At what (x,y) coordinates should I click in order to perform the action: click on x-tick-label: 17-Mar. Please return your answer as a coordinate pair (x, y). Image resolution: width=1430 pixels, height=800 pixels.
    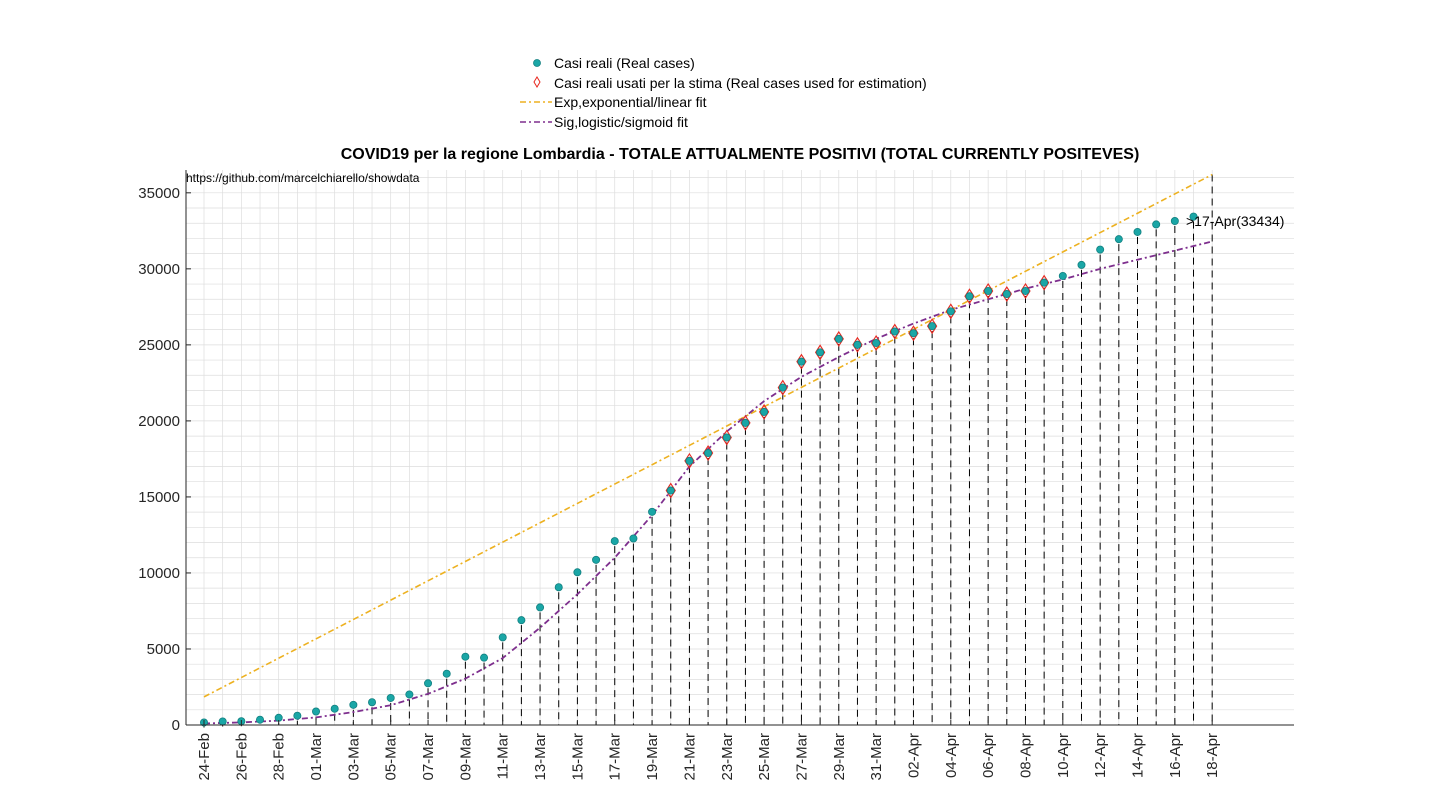
    Looking at the image, I should click on (615, 757).